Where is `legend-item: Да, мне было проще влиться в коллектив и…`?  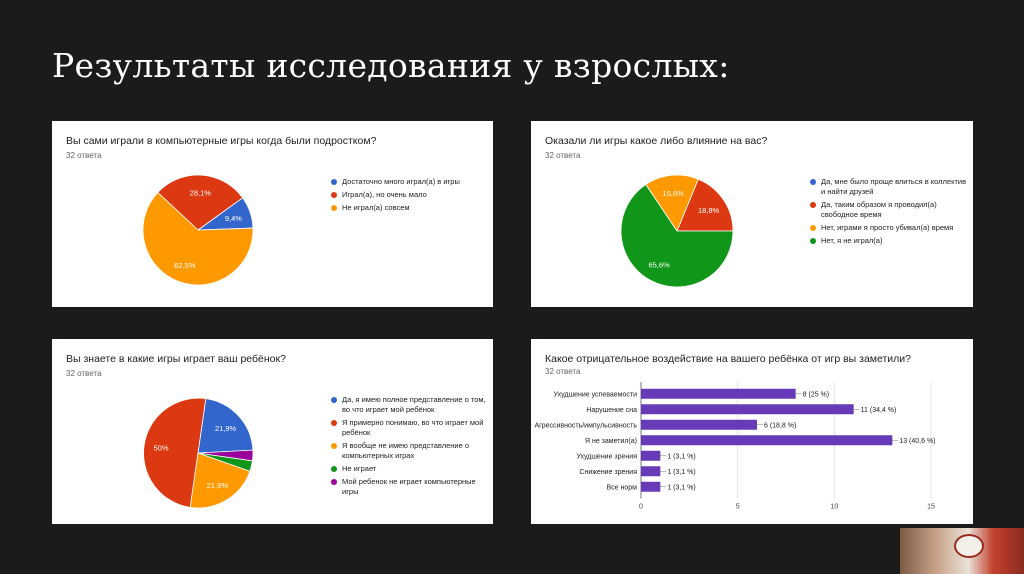
legend-item: Да, мне было проще влиться в коллектив и… is located at coordinates (889, 187).